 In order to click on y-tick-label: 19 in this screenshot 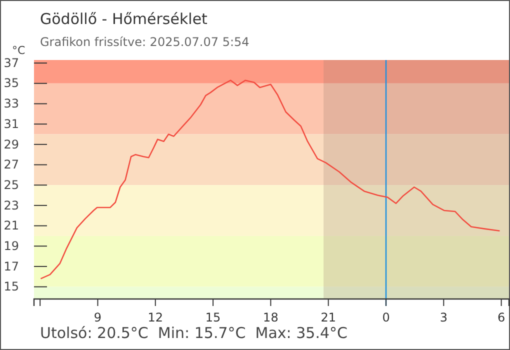, I will do `click(11, 245)`.